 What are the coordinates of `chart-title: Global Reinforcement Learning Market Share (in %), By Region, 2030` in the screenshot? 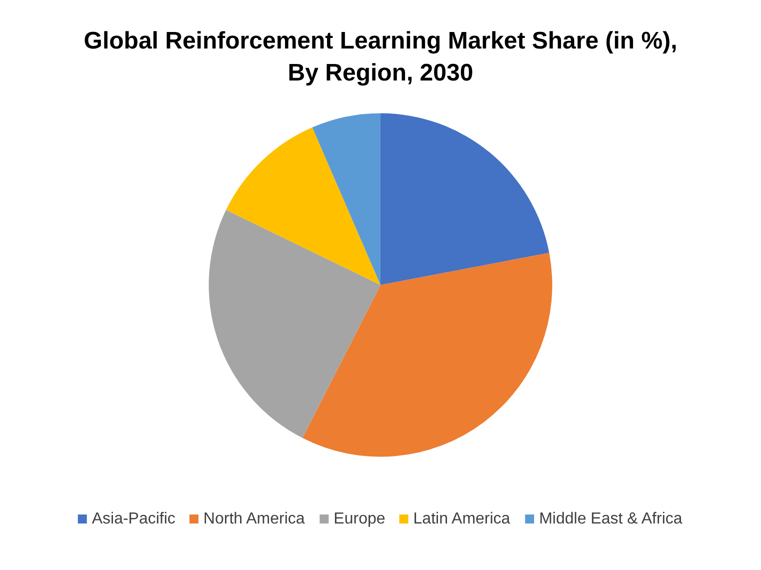 It's located at (381, 57).